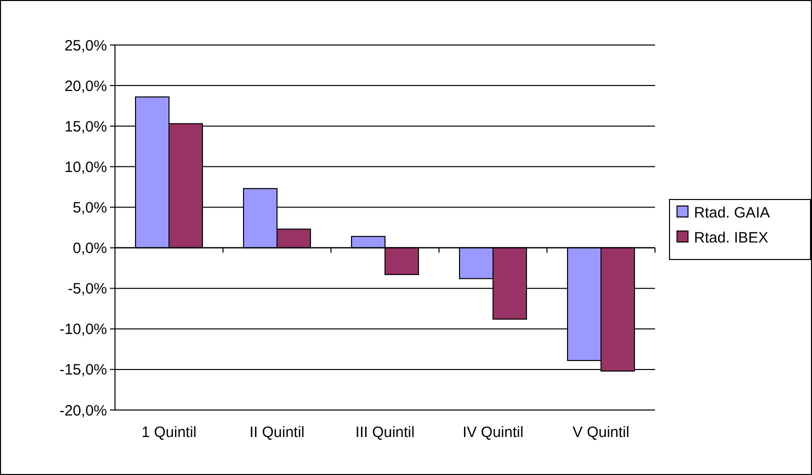  What do you see at coordinates (85, 127) in the screenshot?
I see `y-tick-label: 15,0%` at bounding box center [85, 127].